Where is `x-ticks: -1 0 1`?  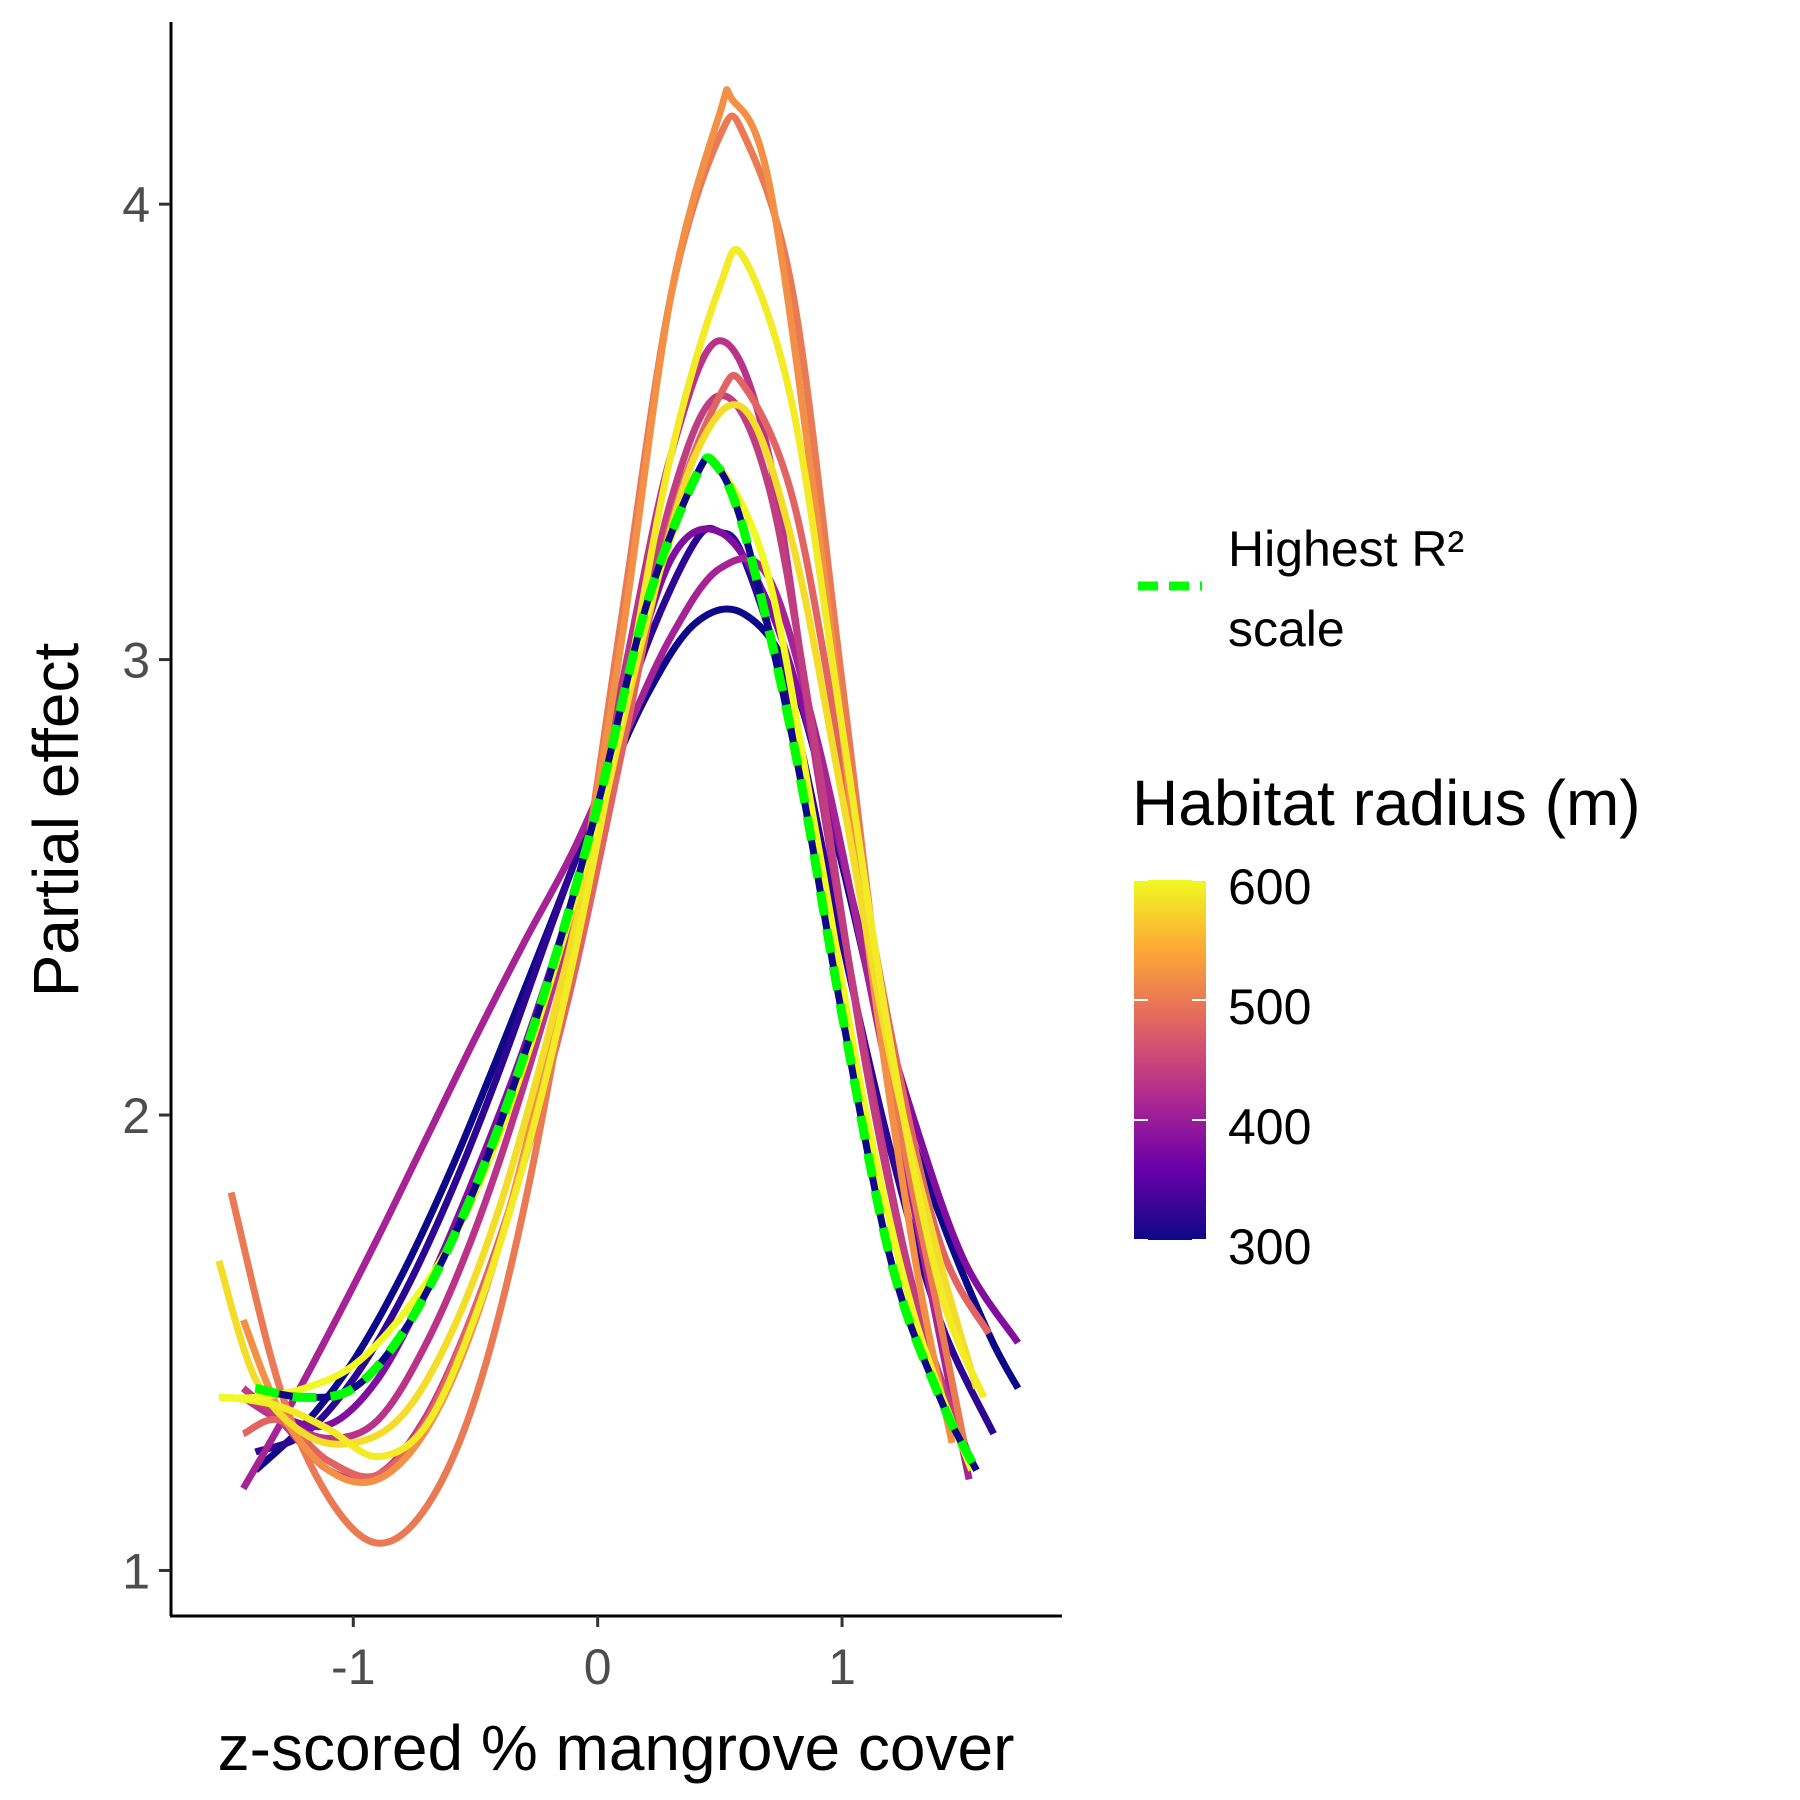 x-ticks: -1 0 1 is located at coordinates (593, 1655).